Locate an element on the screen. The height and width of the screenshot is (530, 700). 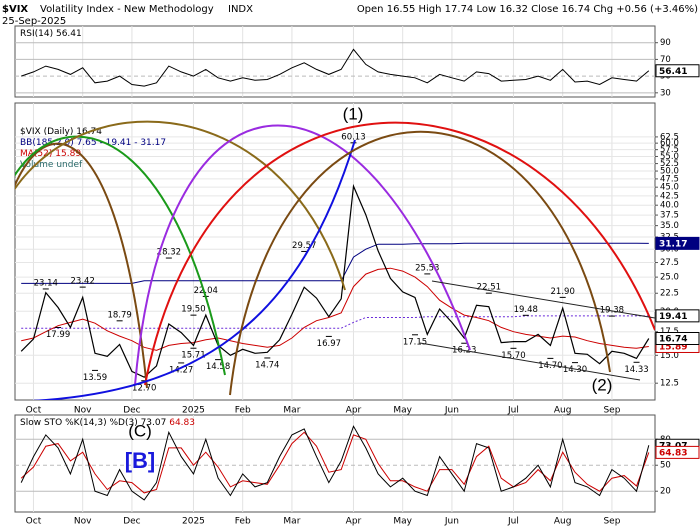
y-tick-label: 25.0 is located at coordinates (669, 278).